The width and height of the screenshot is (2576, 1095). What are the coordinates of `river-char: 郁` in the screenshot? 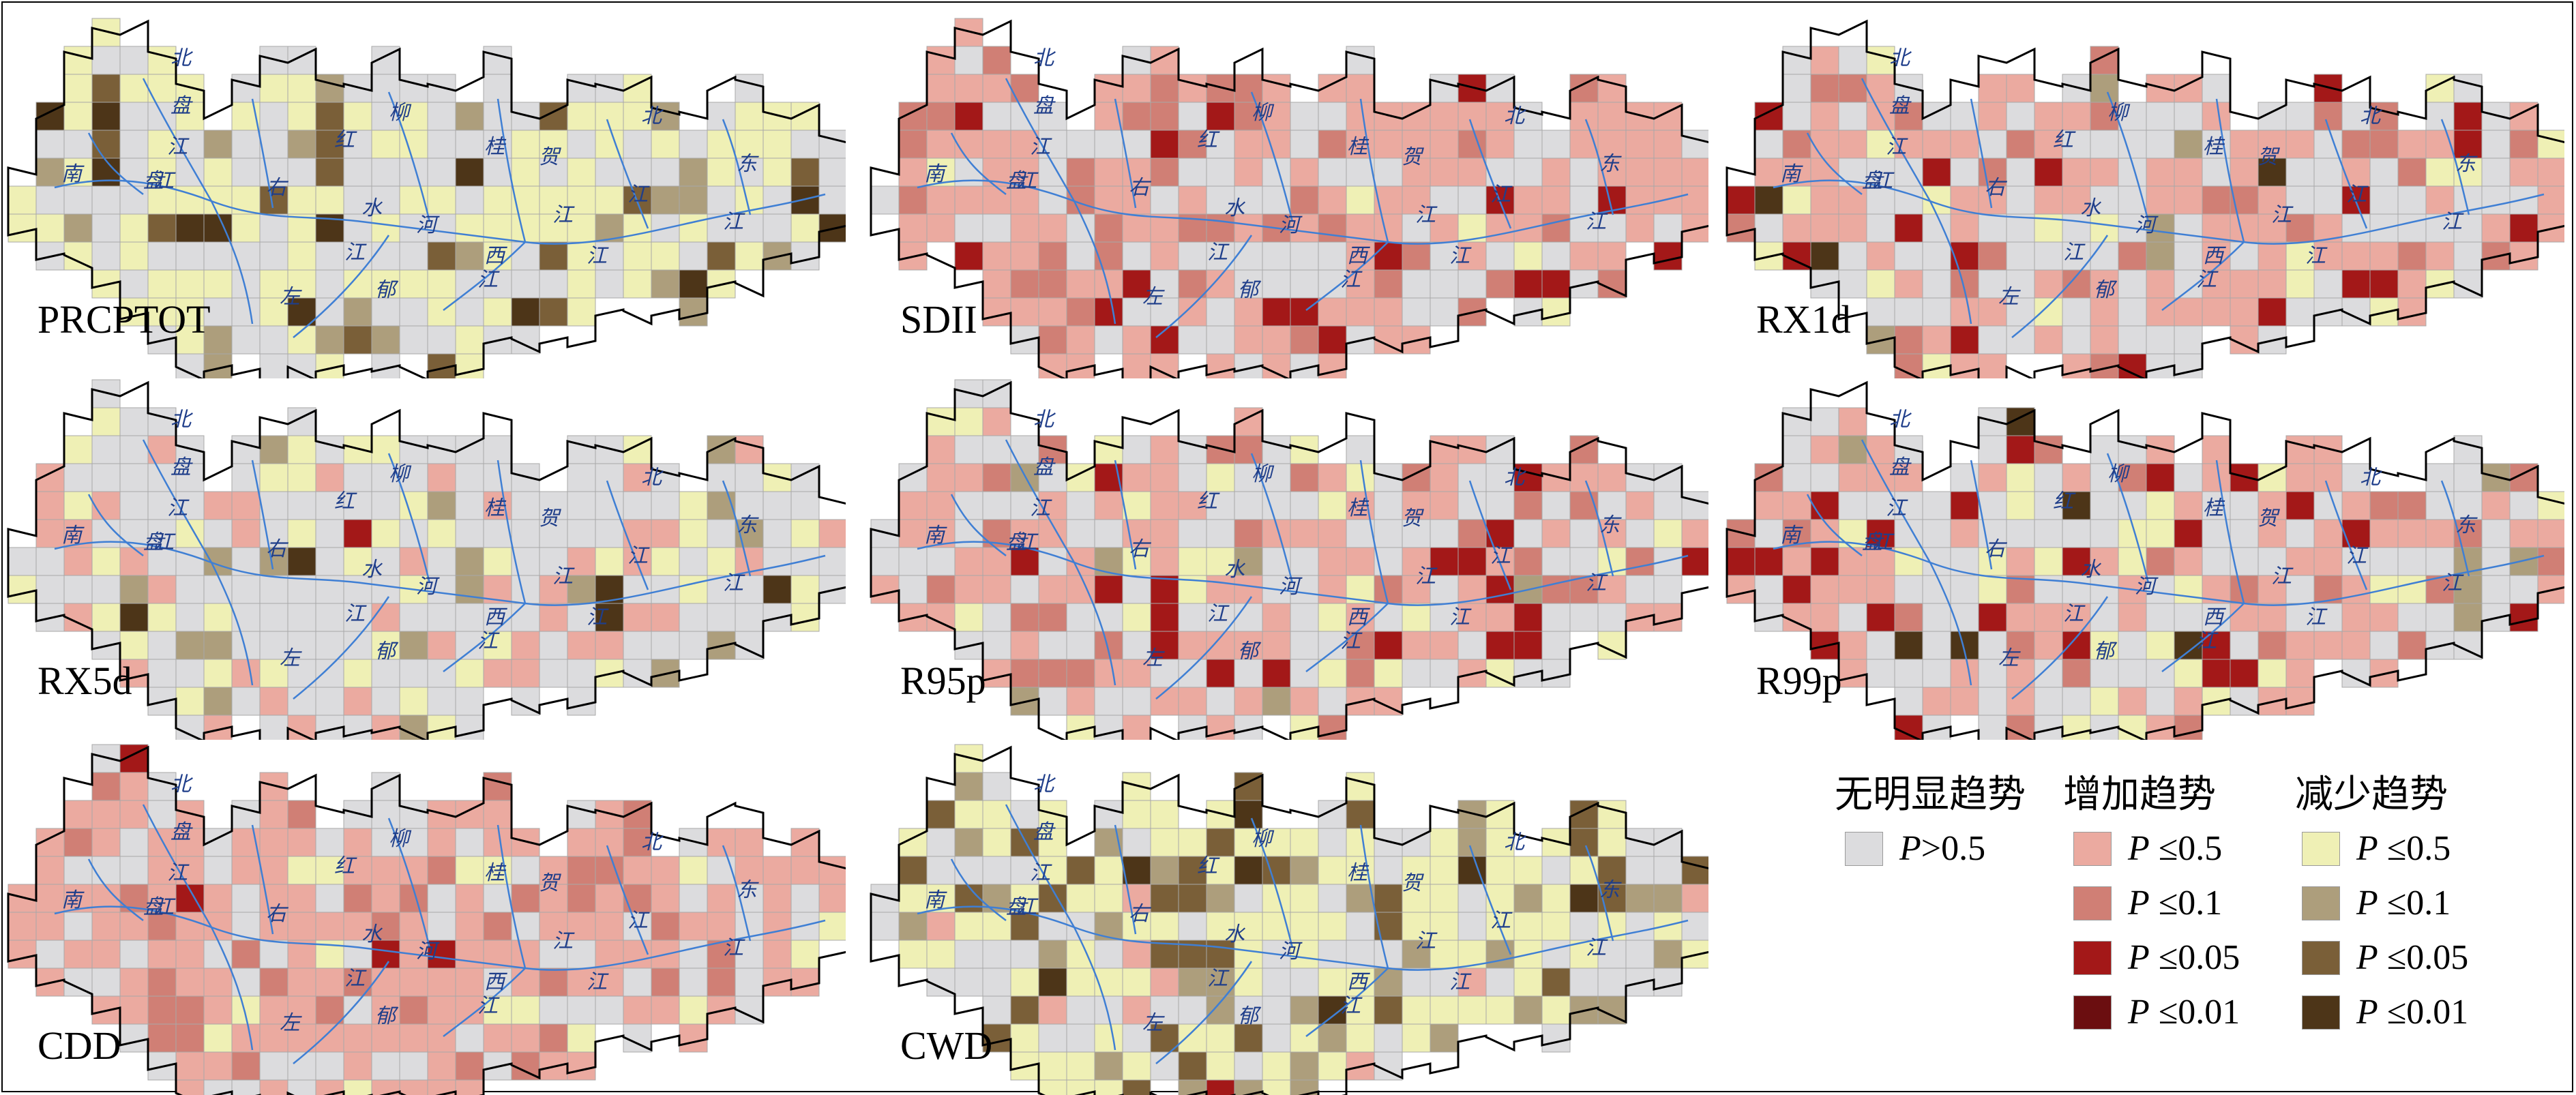 It's located at (1250, 290).